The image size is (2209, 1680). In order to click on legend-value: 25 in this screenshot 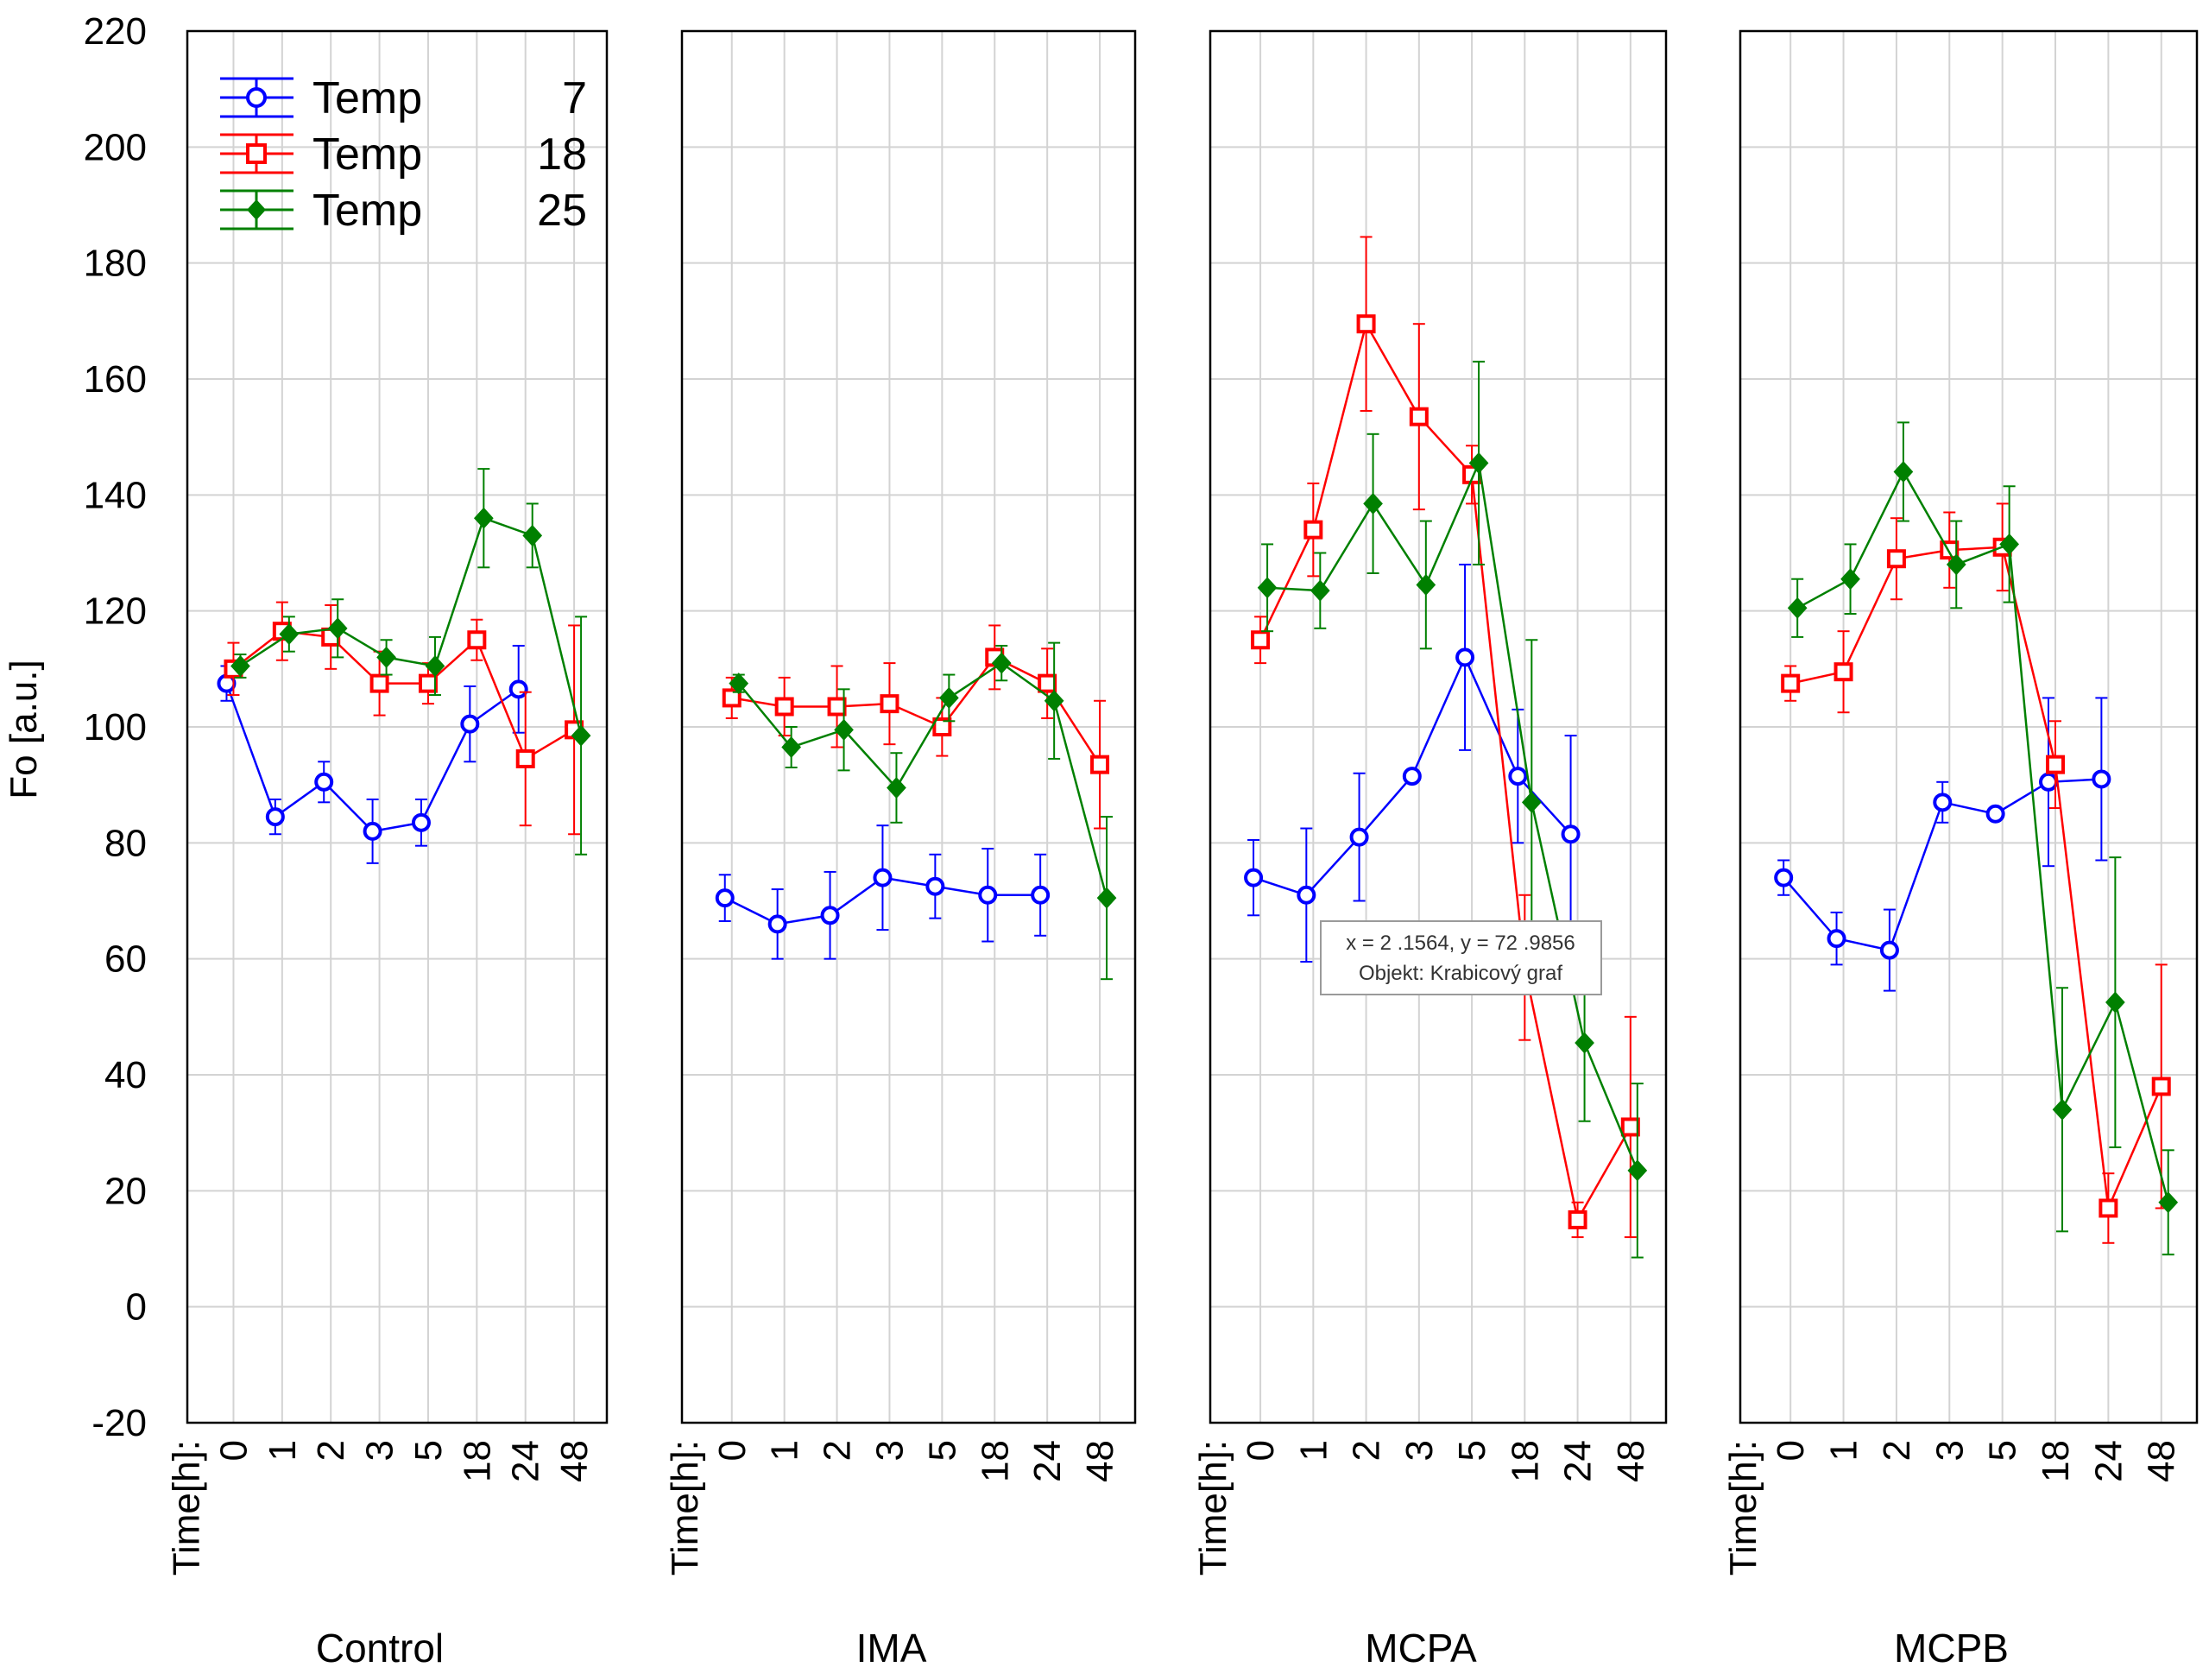, I will do `click(562, 211)`.